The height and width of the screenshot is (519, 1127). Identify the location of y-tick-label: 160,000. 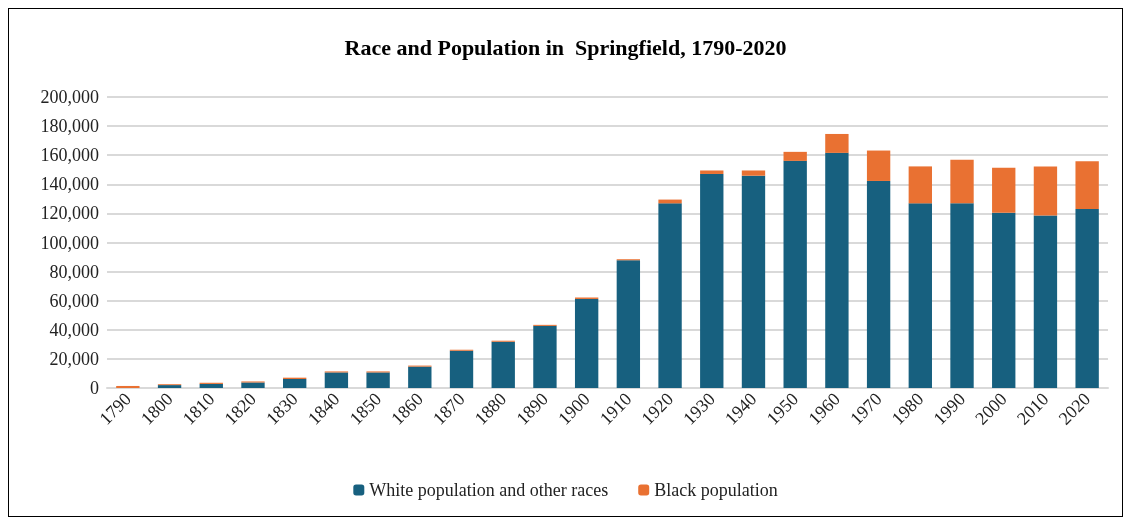
(69, 155).